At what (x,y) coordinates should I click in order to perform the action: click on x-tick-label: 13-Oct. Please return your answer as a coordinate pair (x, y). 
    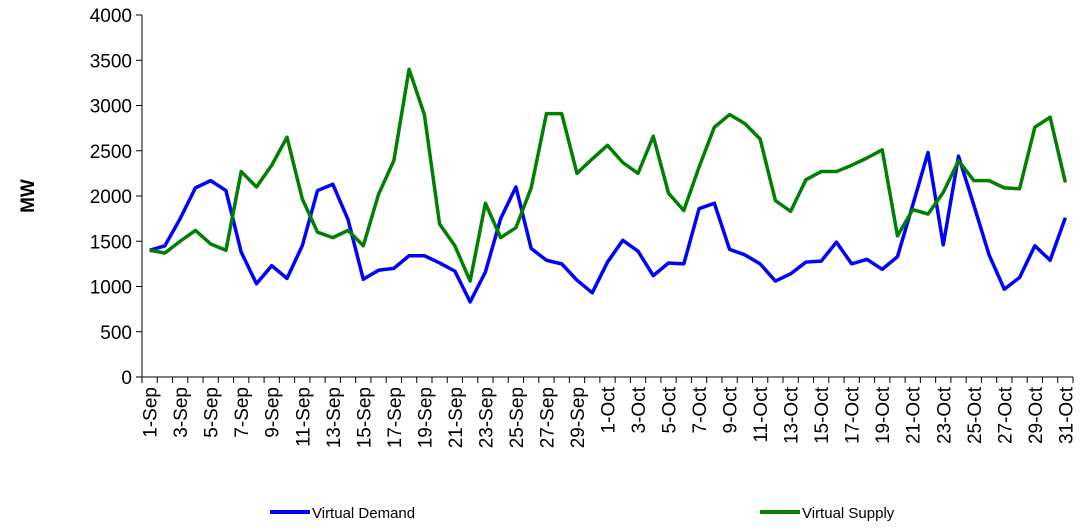
    Looking at the image, I should click on (792, 415).